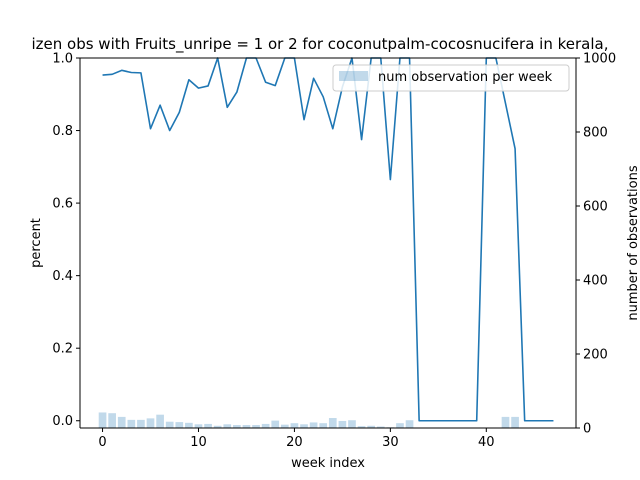  I want to click on x-tick-label-40: 40, so click(486, 442).